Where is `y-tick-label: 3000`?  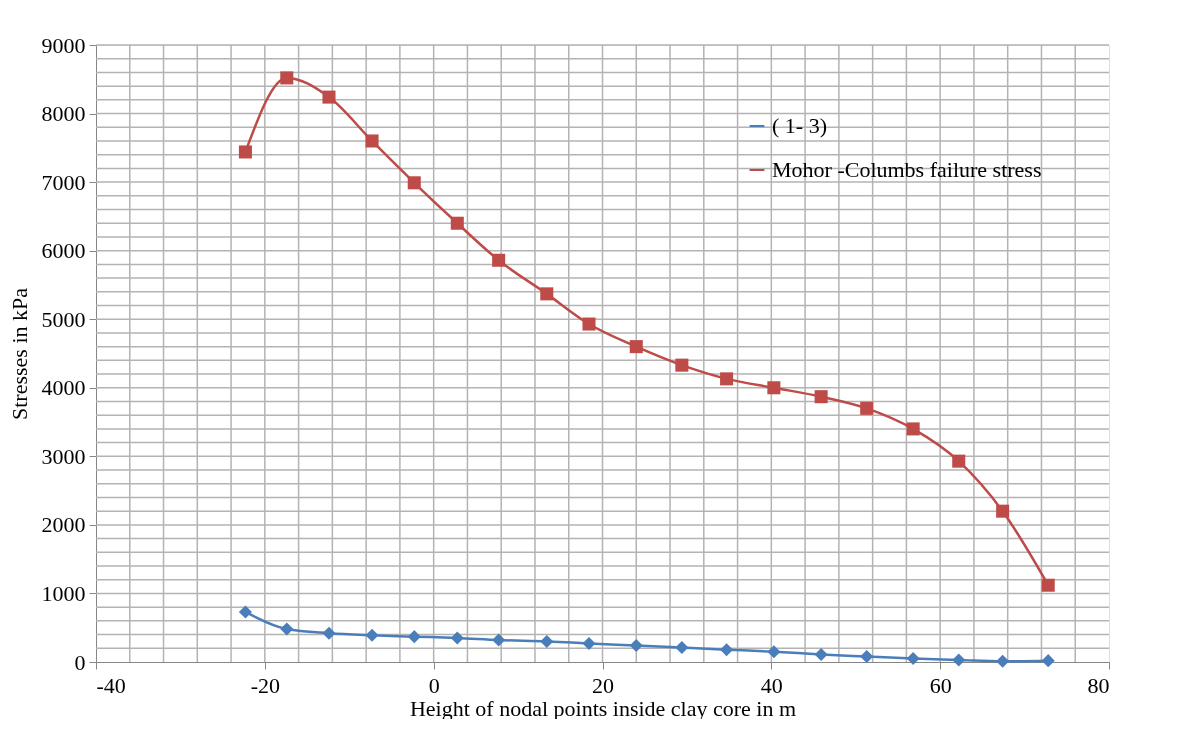
y-tick-label: 3000 is located at coordinates (63, 456).